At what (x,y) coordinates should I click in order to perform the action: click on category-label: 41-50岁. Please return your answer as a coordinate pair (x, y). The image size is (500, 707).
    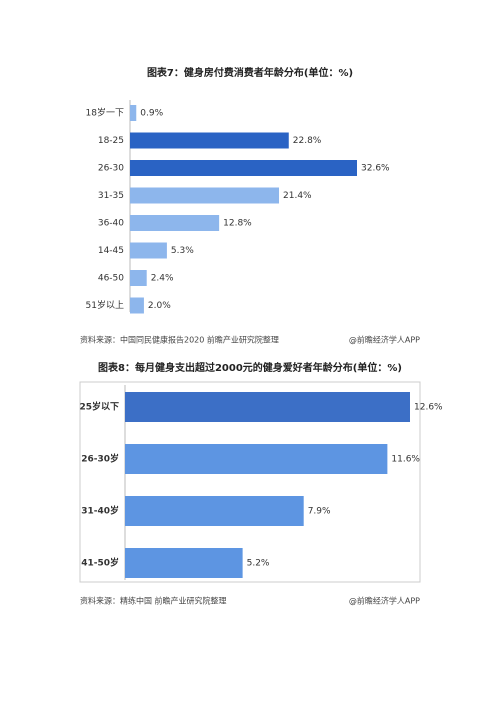
    Looking at the image, I should click on (100, 563).